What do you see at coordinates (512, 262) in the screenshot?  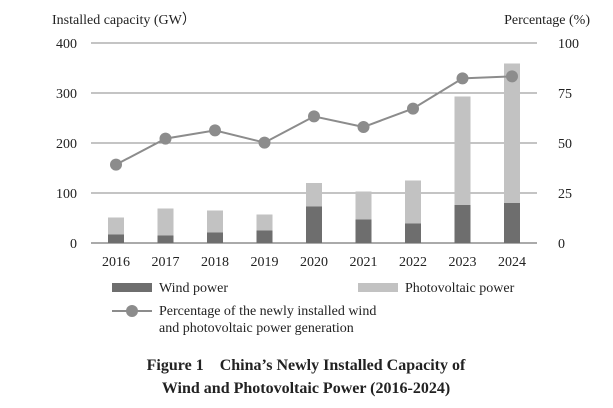 I see `x-tick-label: 2024` at bounding box center [512, 262].